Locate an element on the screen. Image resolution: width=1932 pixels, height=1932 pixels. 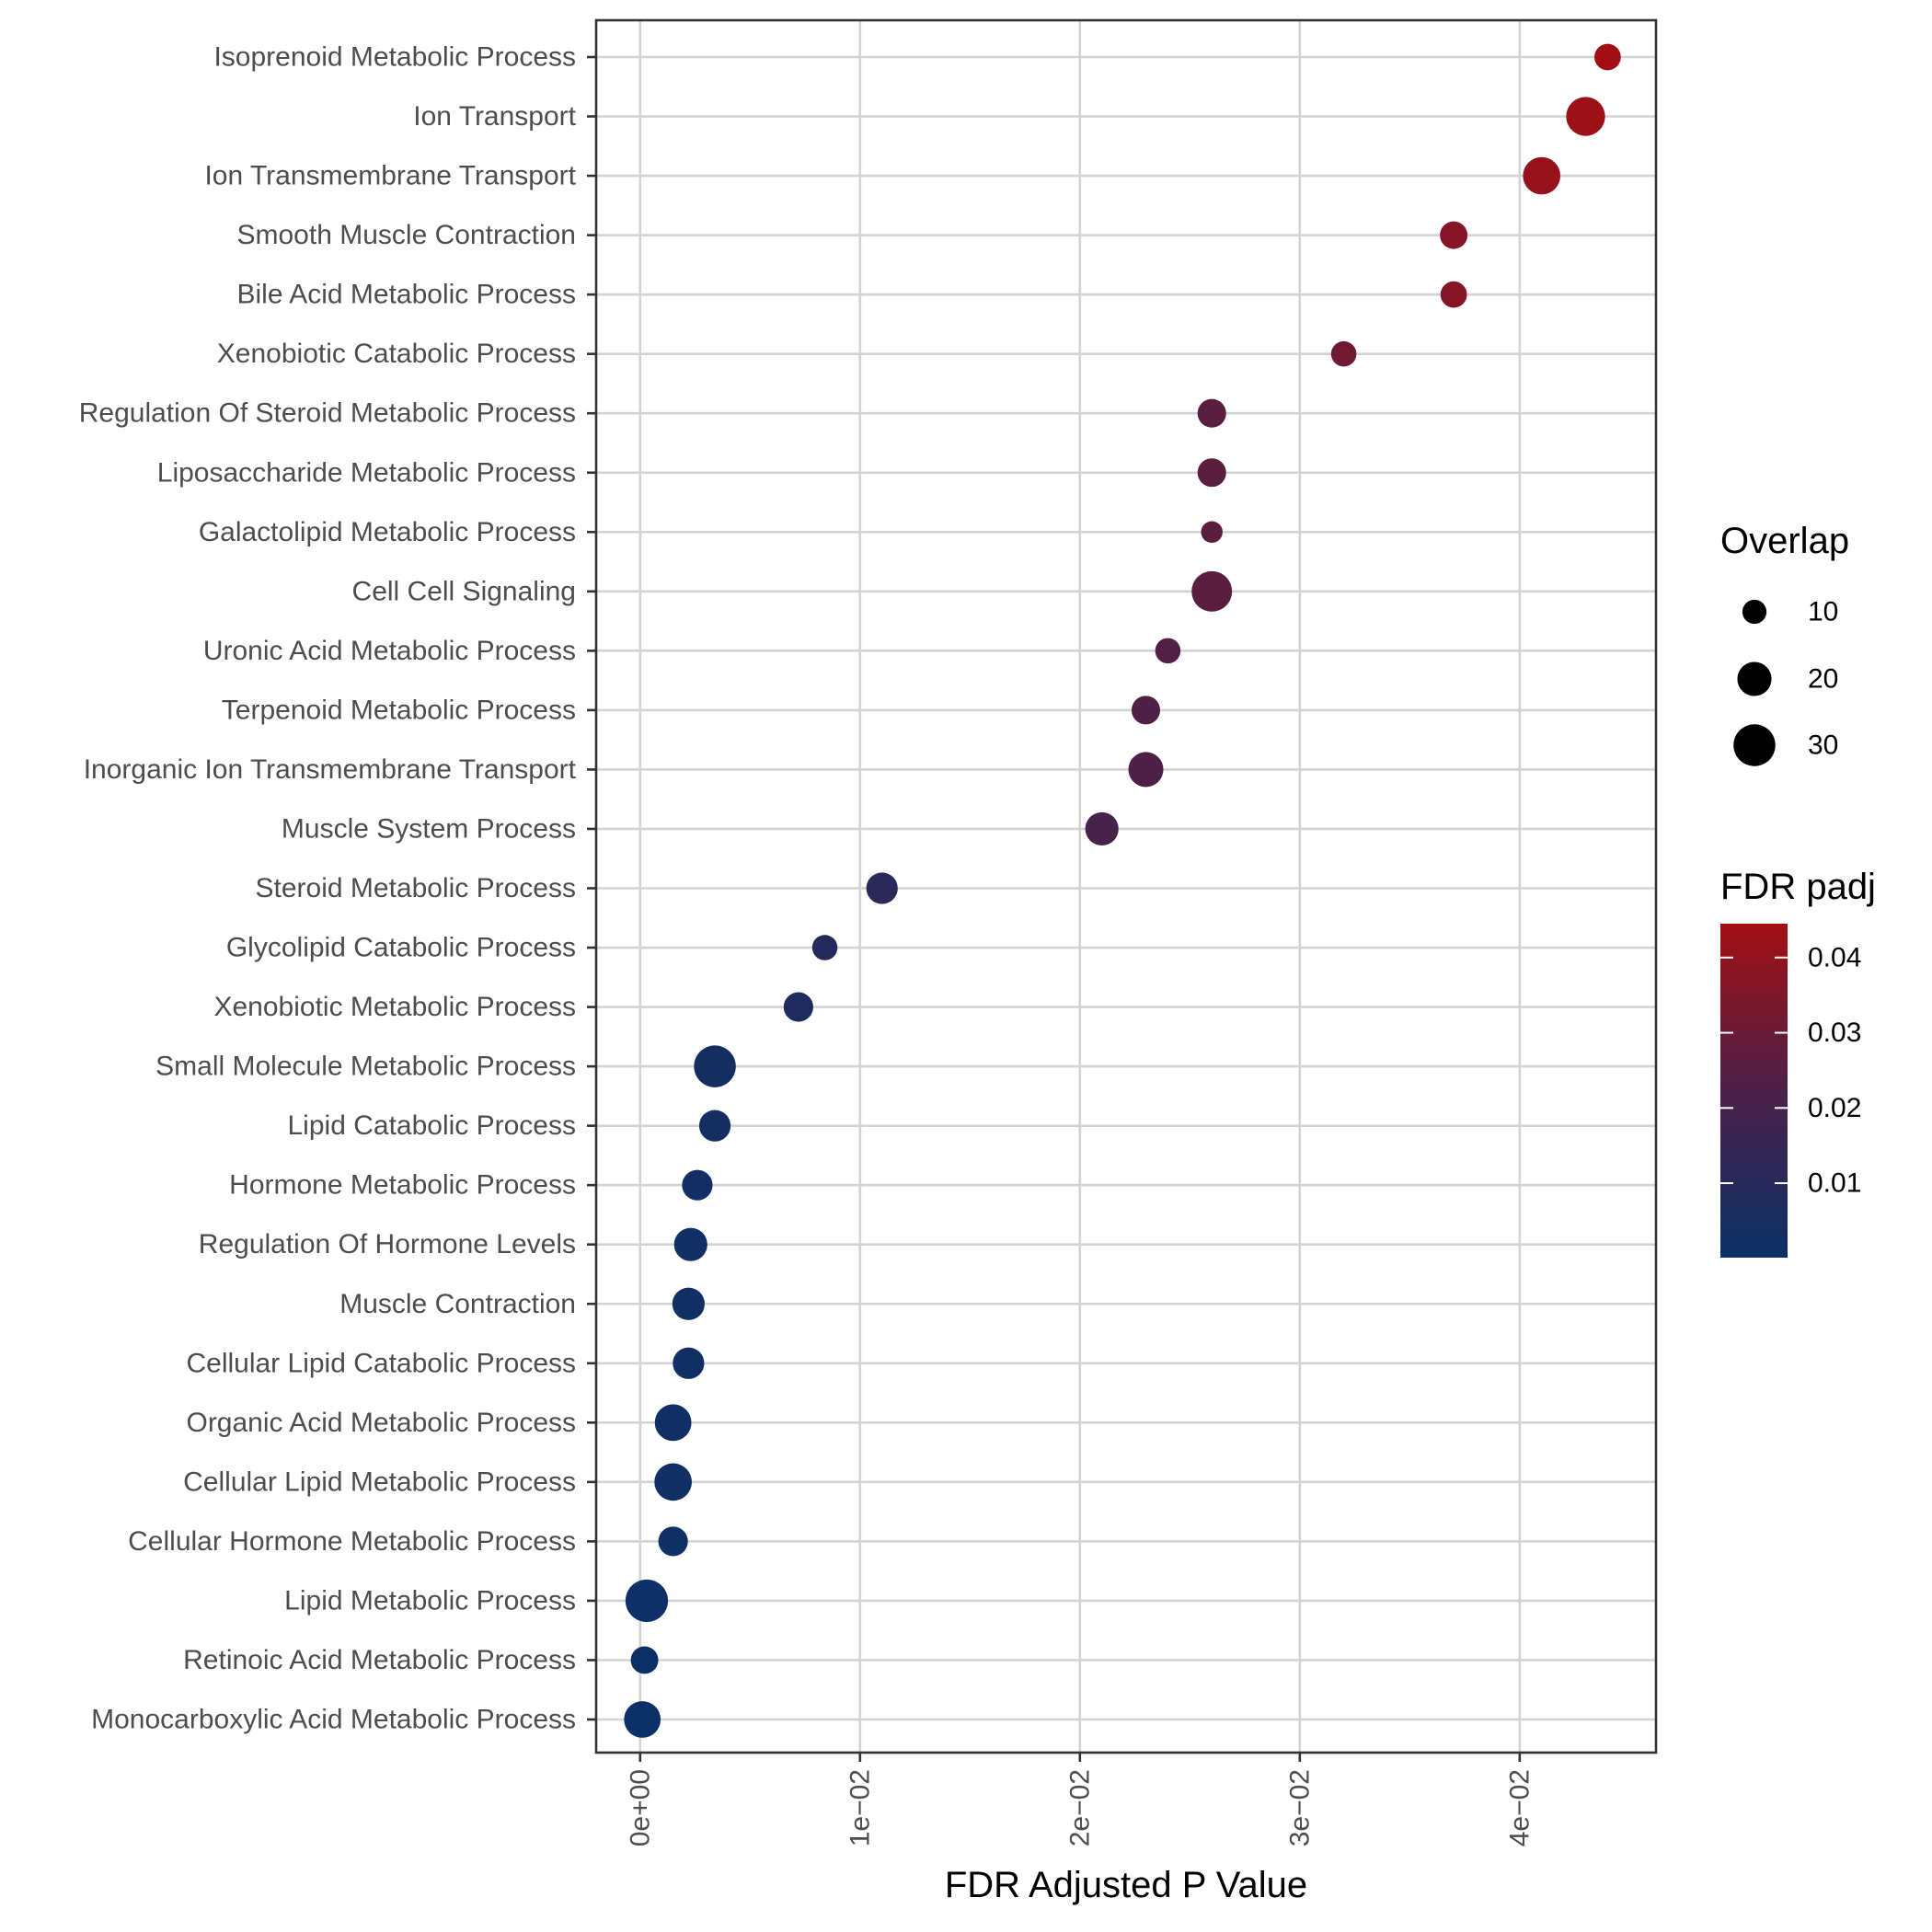
y-tick-label: Cellular Lipid Catabolic Process is located at coordinates (381, 1363).